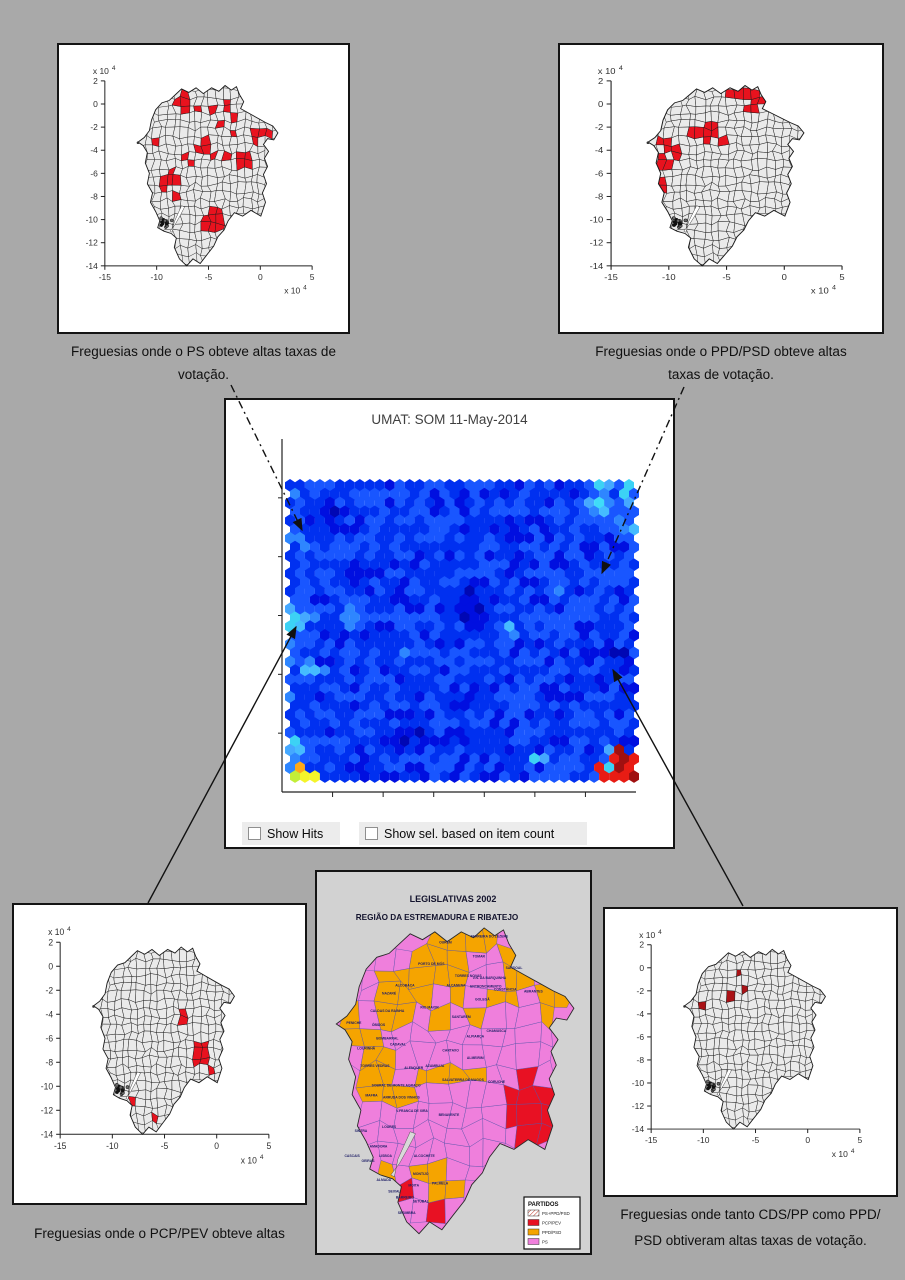 The height and width of the screenshot is (1280, 905). What do you see at coordinates (421, 1174) in the screenshot?
I see `svg-text: MONTIJO` at bounding box center [421, 1174].